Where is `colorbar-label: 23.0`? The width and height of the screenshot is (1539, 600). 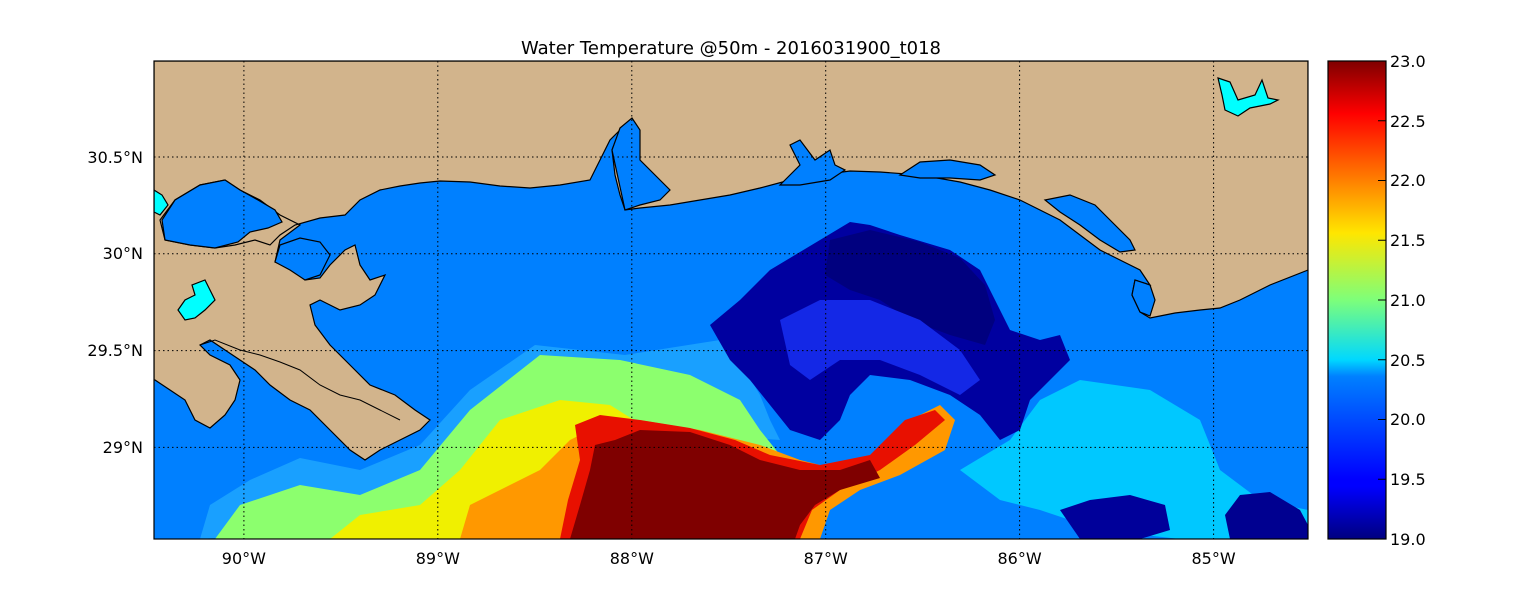
colorbar-label: 23.0 is located at coordinates (1408, 61).